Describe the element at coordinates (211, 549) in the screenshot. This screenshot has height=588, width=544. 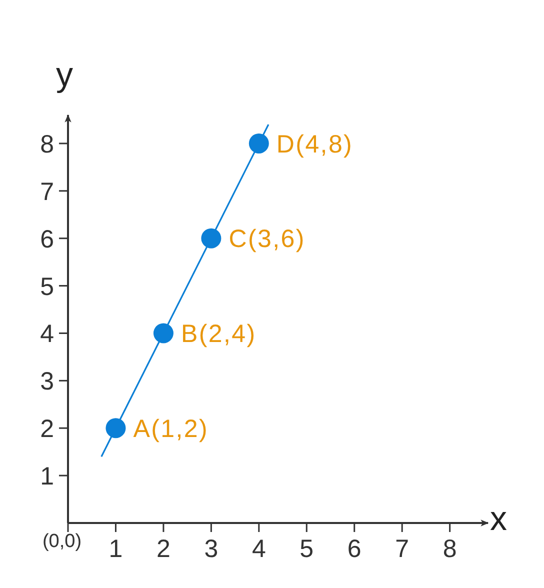
I see `x-tick-label: 3` at that location.